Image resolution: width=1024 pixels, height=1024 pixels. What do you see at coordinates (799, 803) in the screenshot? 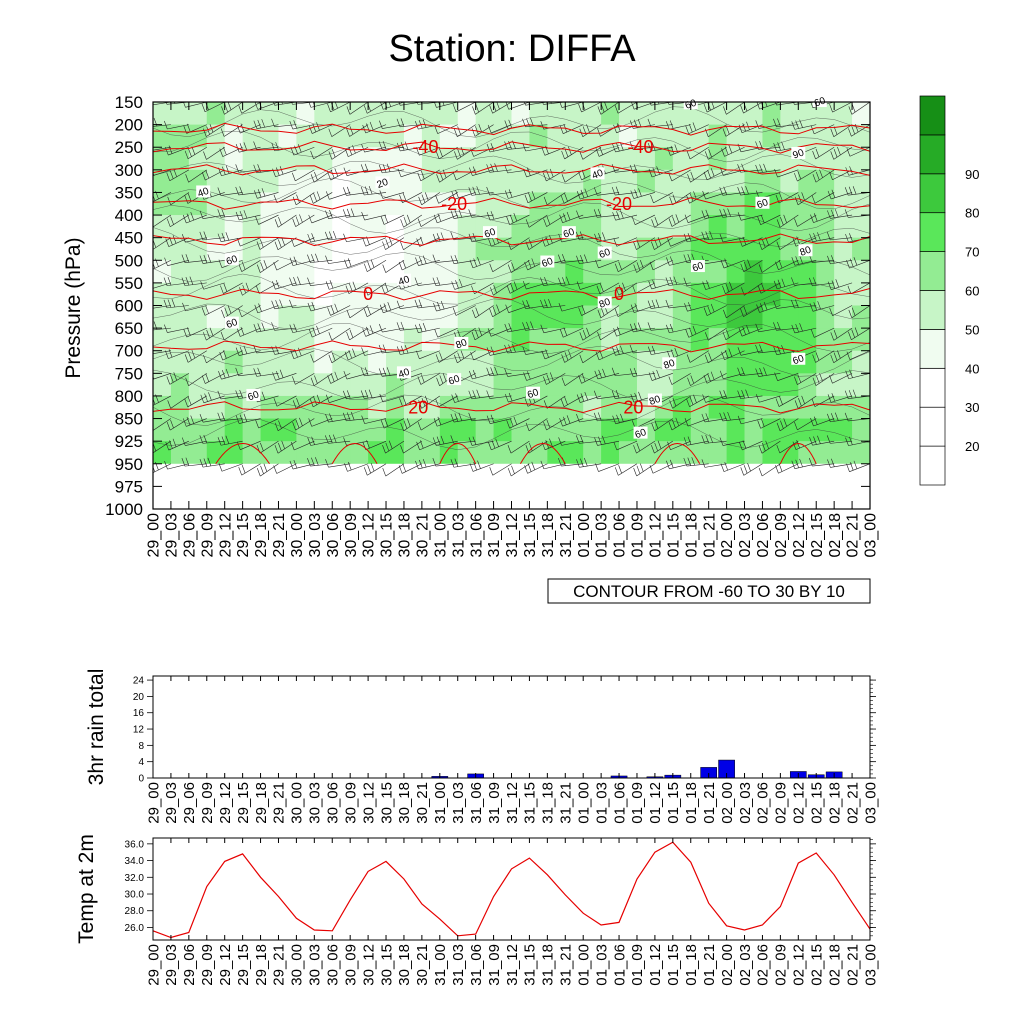
I see `time-tick-label: 02_12` at bounding box center [799, 803].